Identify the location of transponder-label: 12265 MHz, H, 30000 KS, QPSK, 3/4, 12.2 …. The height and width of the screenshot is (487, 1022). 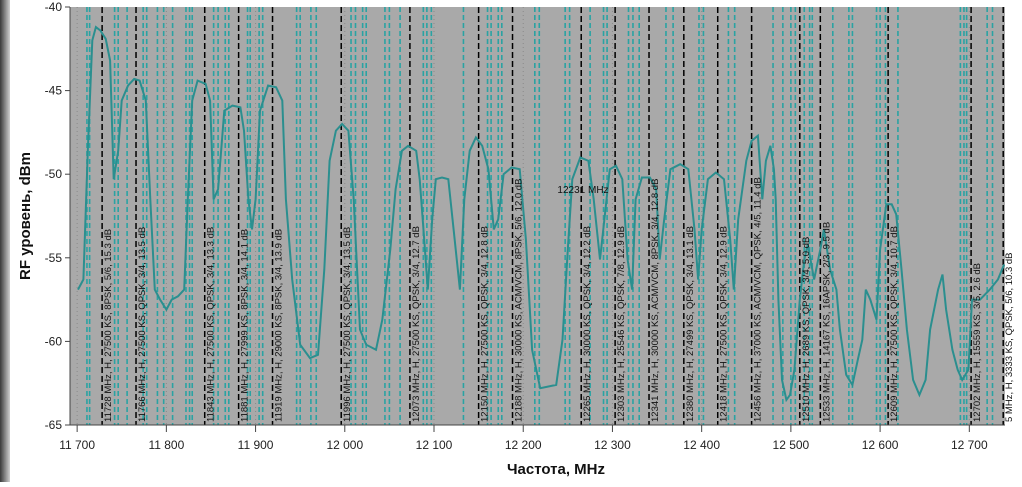
(587, 324).